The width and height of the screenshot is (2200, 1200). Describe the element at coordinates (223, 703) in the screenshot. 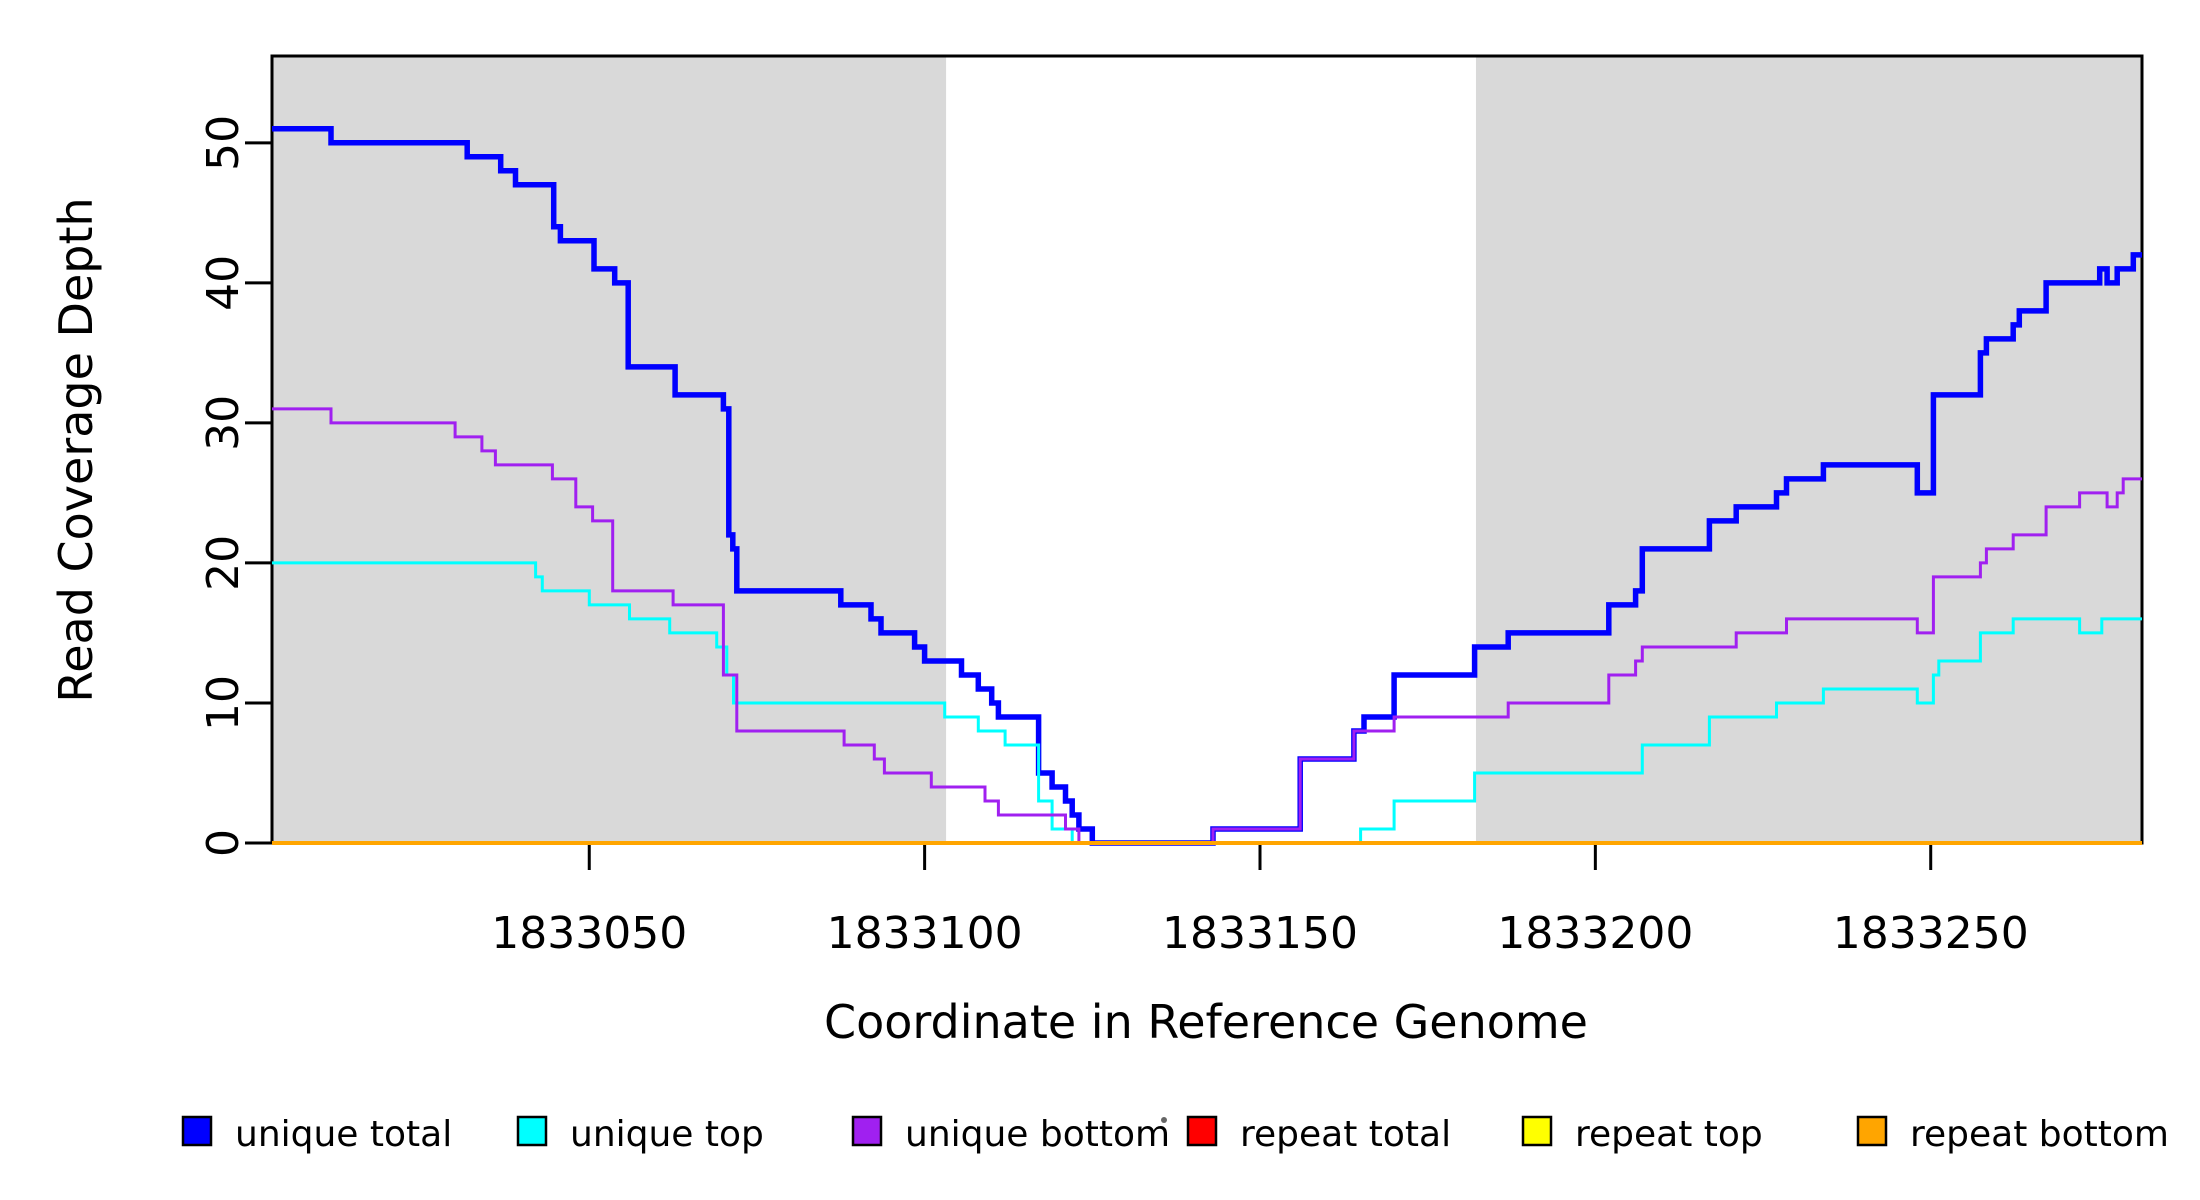

I see `y-tick-label-10: 10` at that location.